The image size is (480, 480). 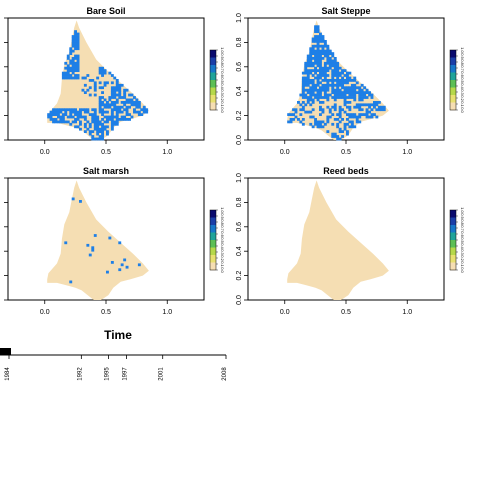 I want to click on legend-tick-label: 0.3, so click(x=462, y=92).